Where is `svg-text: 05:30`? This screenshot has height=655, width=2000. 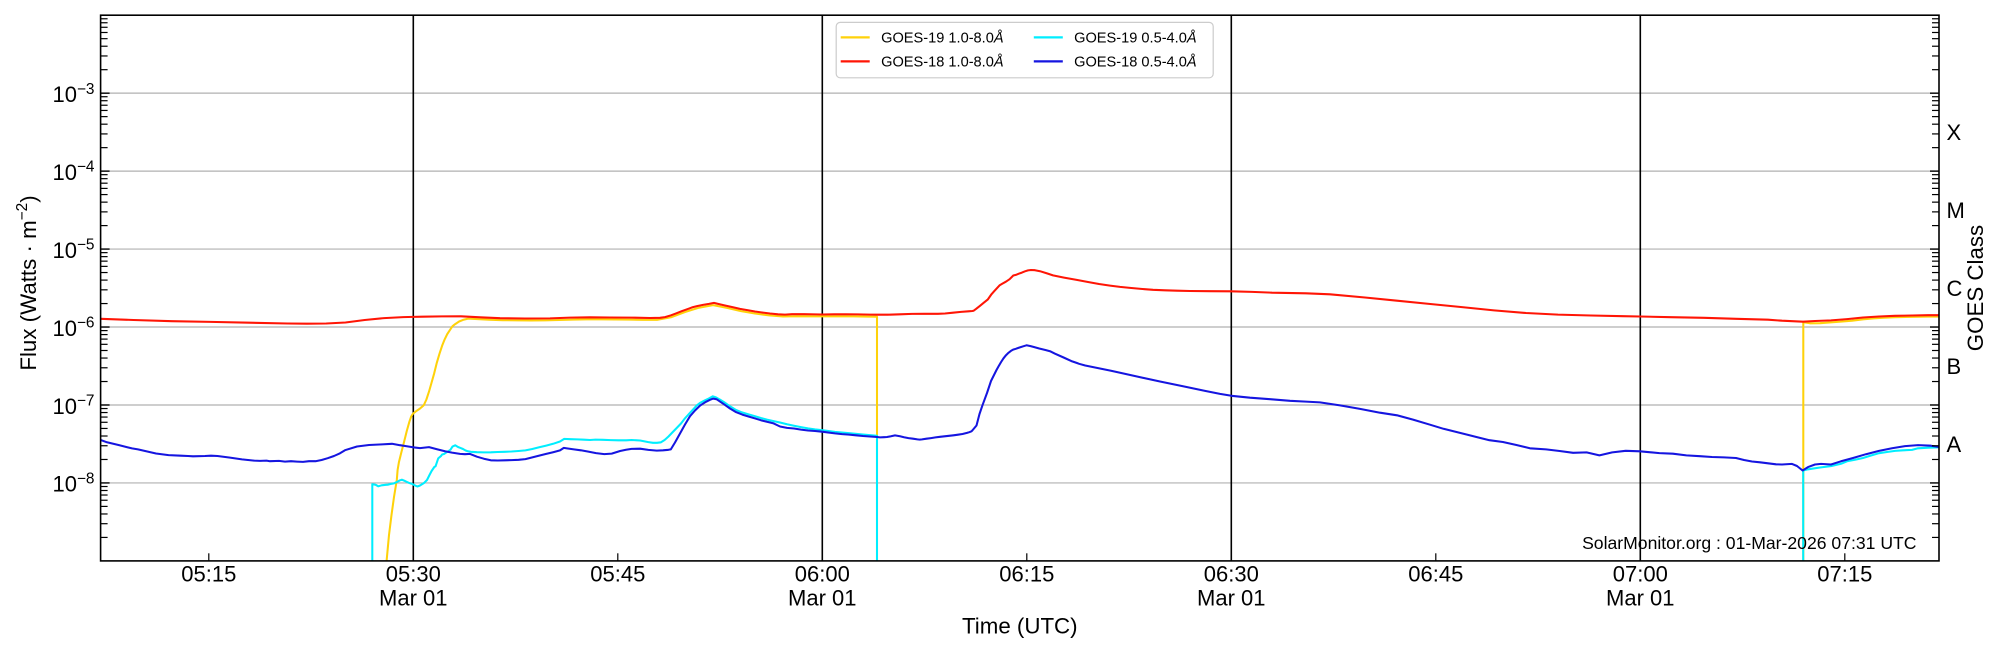 svg-text: 05:30 is located at coordinates (413, 574).